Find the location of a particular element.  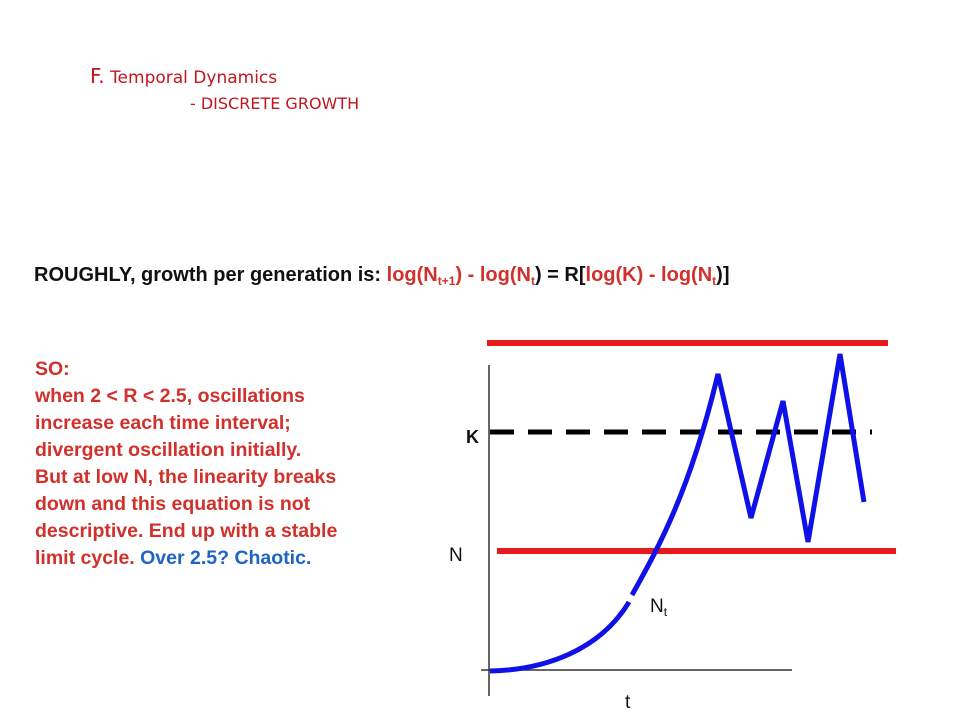

explanation-line: SO: is located at coordinates (52, 369).